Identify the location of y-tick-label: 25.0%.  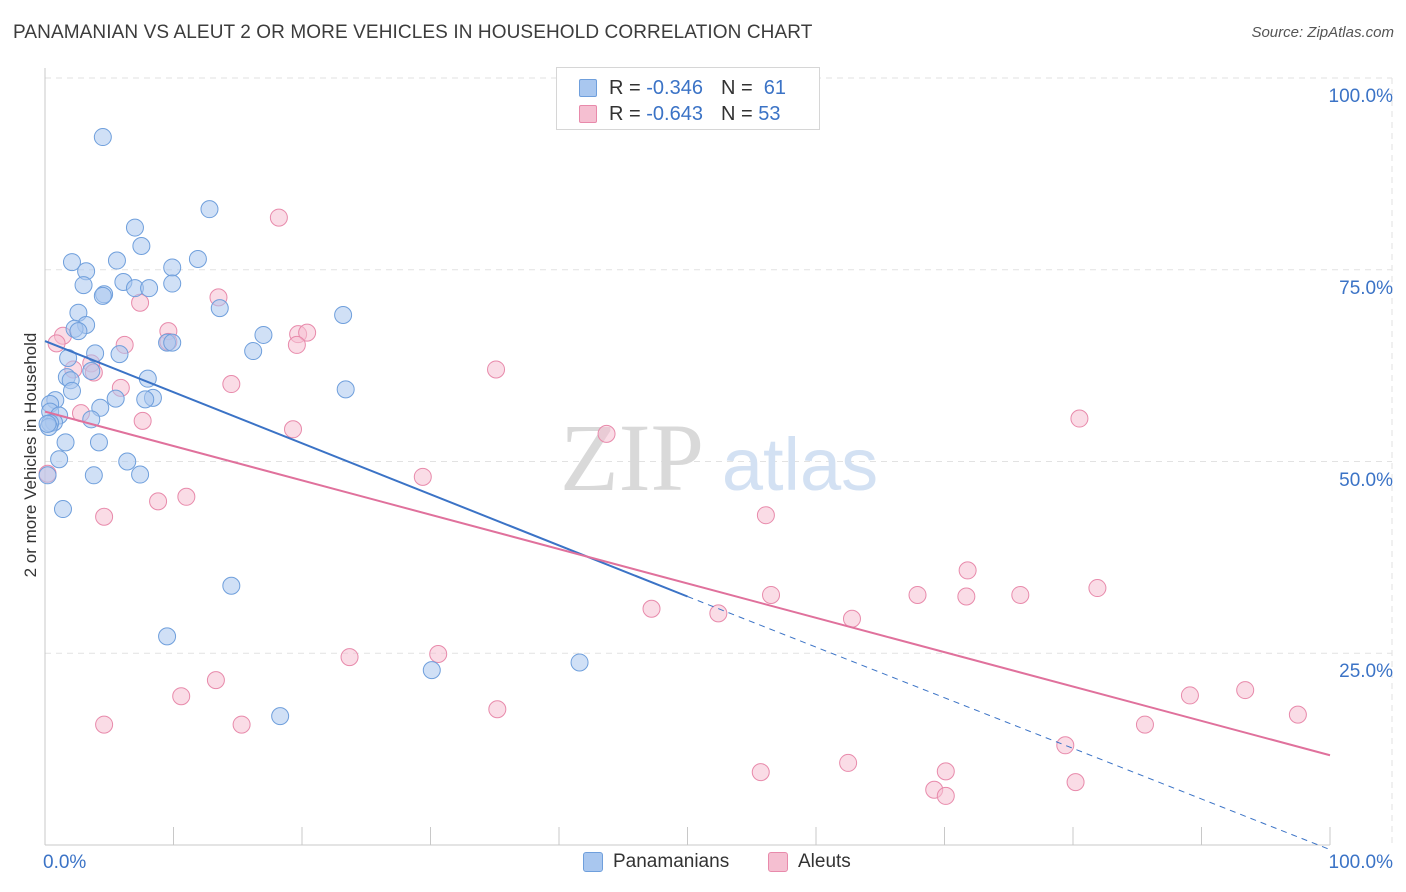
(1366, 672).